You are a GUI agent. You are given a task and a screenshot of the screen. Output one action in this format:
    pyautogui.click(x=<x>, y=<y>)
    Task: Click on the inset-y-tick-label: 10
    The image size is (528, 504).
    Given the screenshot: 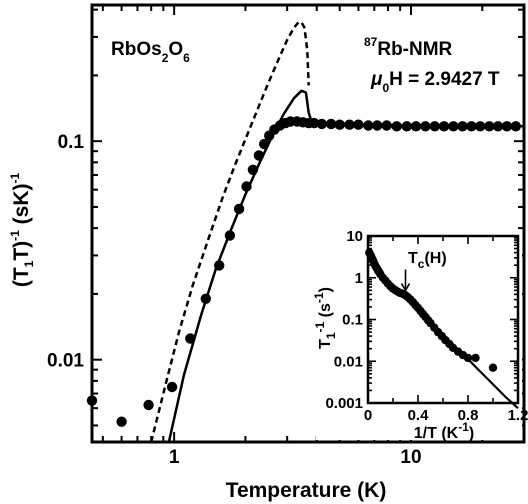 What is the action you would take?
    pyautogui.click(x=354, y=236)
    